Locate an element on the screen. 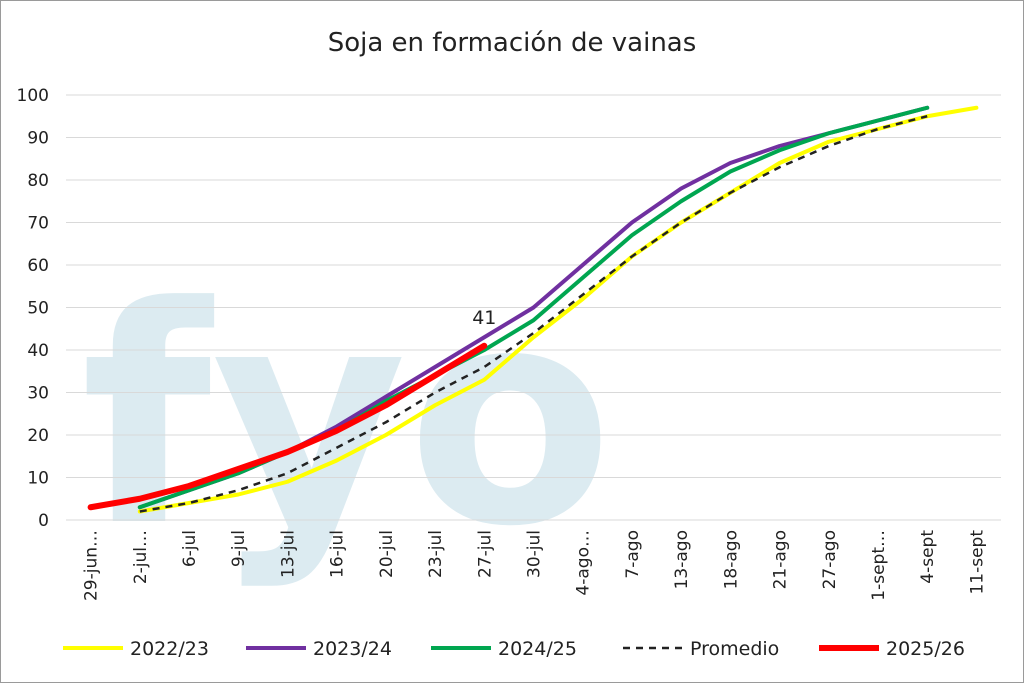  data-label: 41 is located at coordinates (484, 318).